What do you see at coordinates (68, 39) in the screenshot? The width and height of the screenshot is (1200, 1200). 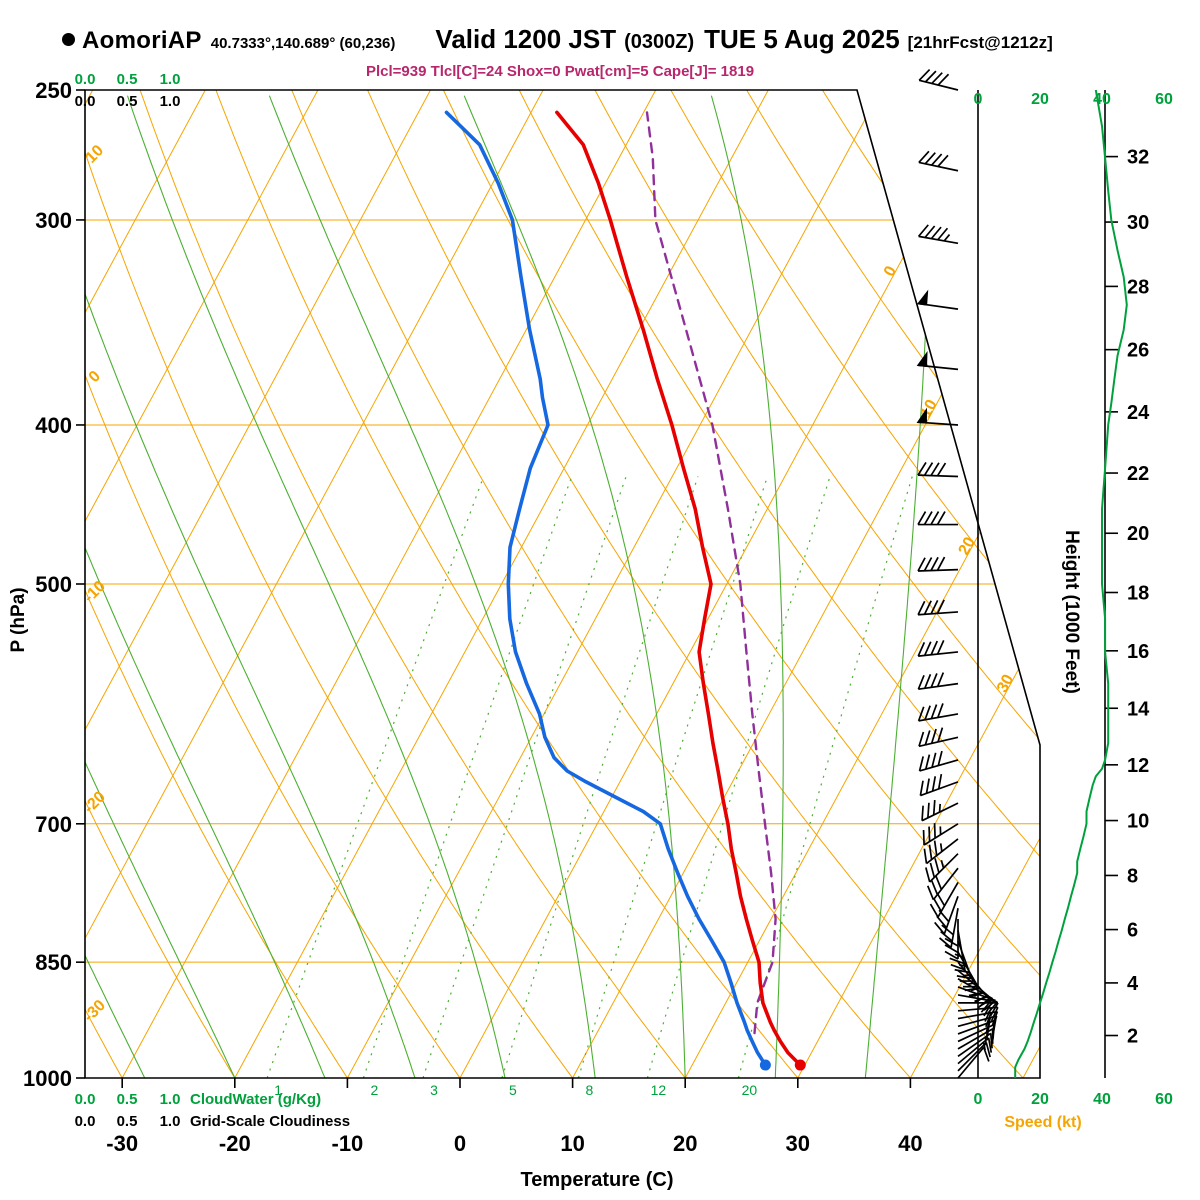 I see `station-bullet-icon` at bounding box center [68, 39].